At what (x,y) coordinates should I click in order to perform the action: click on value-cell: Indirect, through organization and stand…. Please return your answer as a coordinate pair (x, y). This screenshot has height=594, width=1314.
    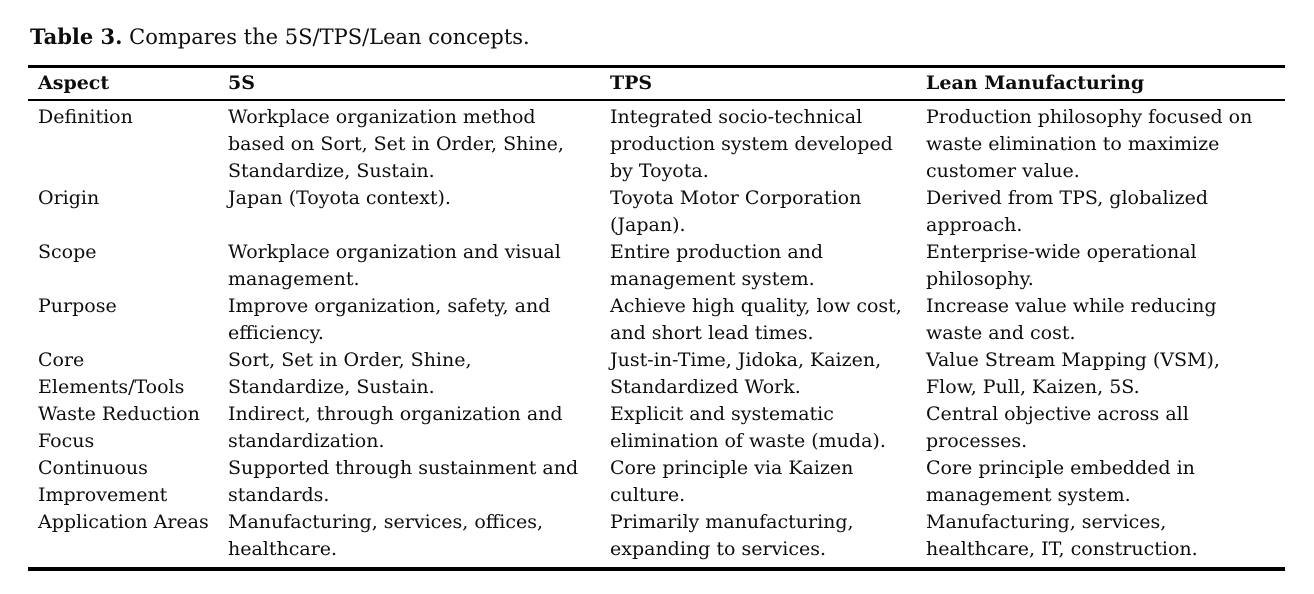
    Looking at the image, I should click on (395, 427).